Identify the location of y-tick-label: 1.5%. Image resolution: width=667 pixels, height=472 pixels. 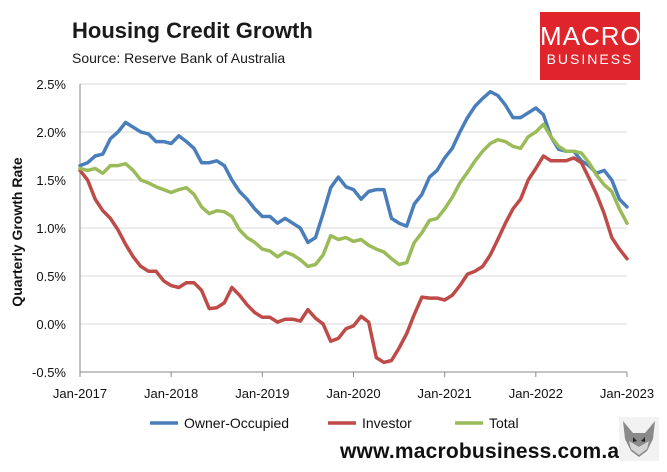
(51, 180).